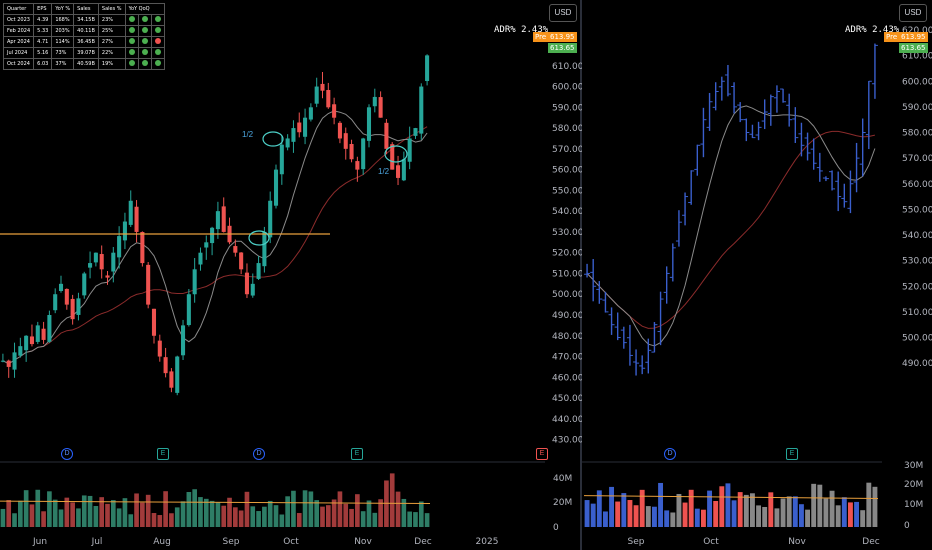 This screenshot has height=550, width=932. Describe the element at coordinates (86, 20) in the screenshot. I see `table-cell: 34.15B` at that location.